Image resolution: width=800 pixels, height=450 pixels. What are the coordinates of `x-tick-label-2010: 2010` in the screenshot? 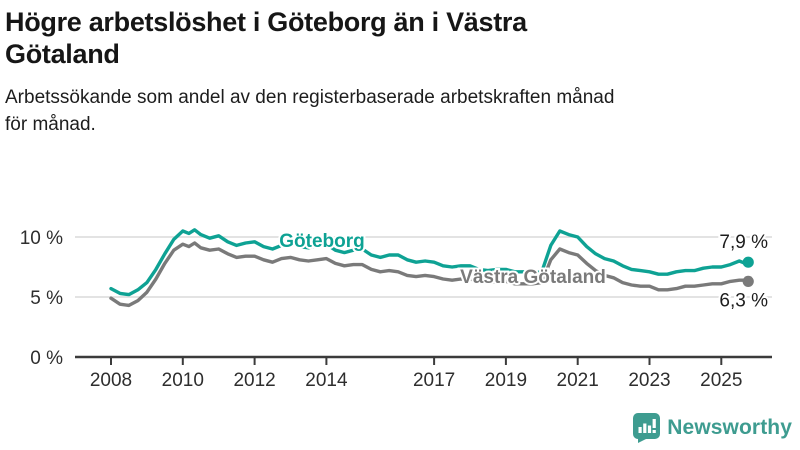 It's located at (183, 380).